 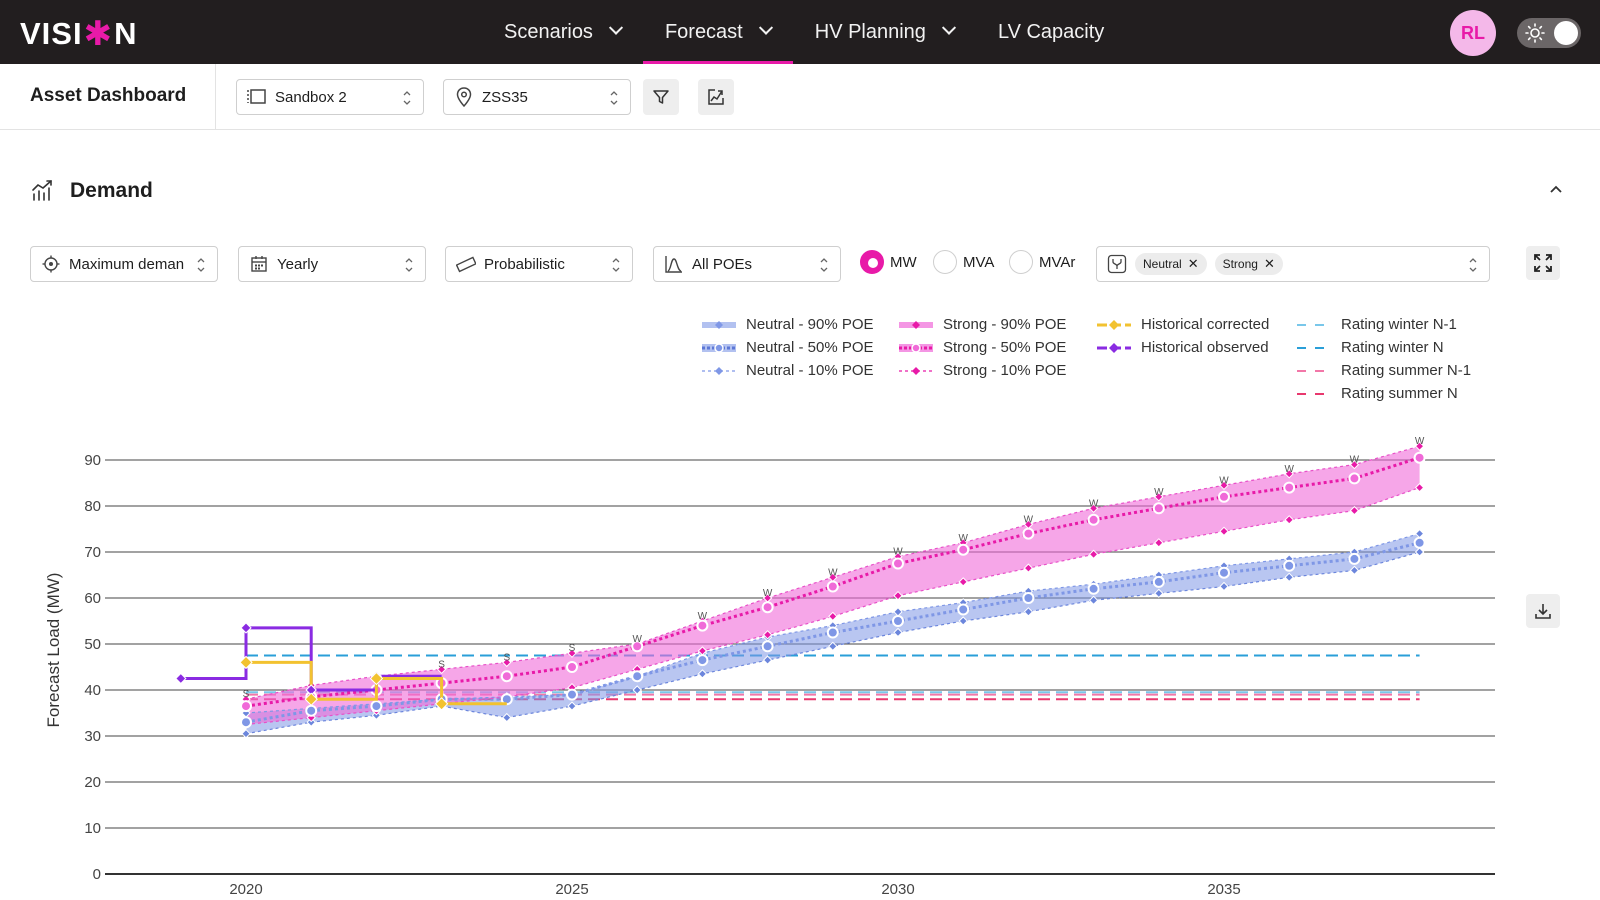 I want to click on nav-label: HV Planning, so click(x=870, y=31).